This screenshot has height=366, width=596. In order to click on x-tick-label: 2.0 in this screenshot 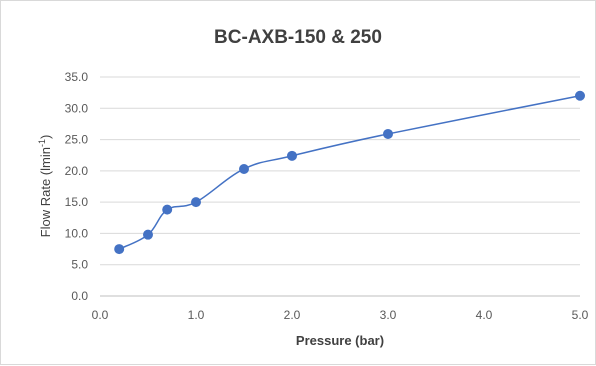, I will do `click(292, 315)`.